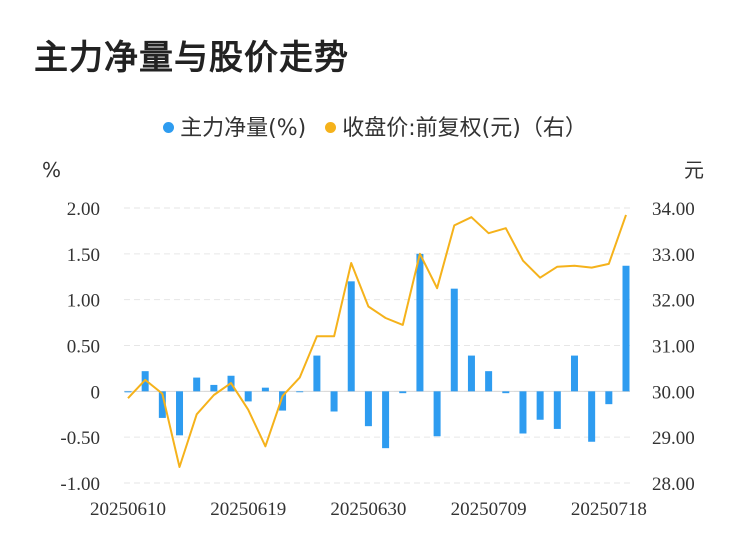  Describe the element at coordinates (80, 484) in the screenshot. I see `y-left-tick-label: -1.00` at that location.